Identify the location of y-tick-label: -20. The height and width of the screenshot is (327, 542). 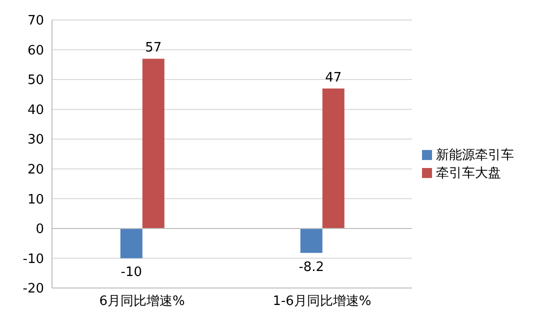
(33, 289).